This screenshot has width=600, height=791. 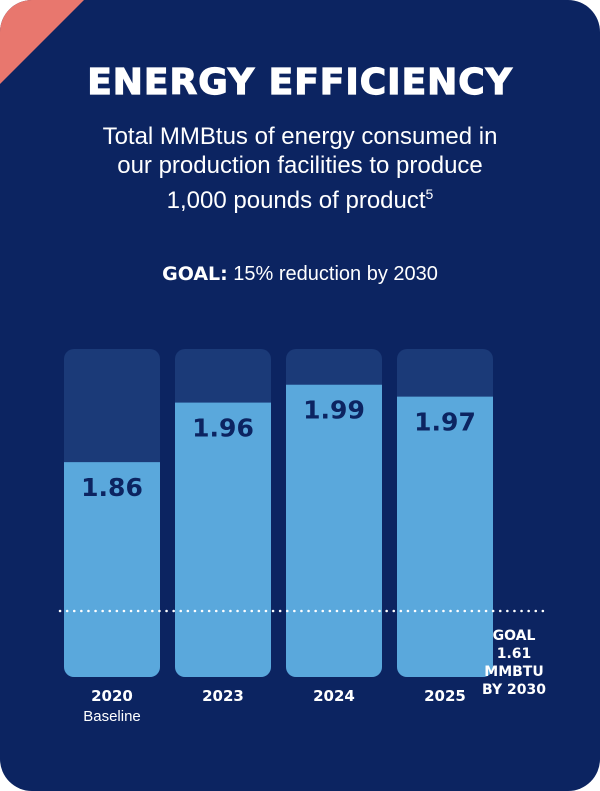 What do you see at coordinates (334, 696) in the screenshot?
I see `category-label: 2024` at bounding box center [334, 696].